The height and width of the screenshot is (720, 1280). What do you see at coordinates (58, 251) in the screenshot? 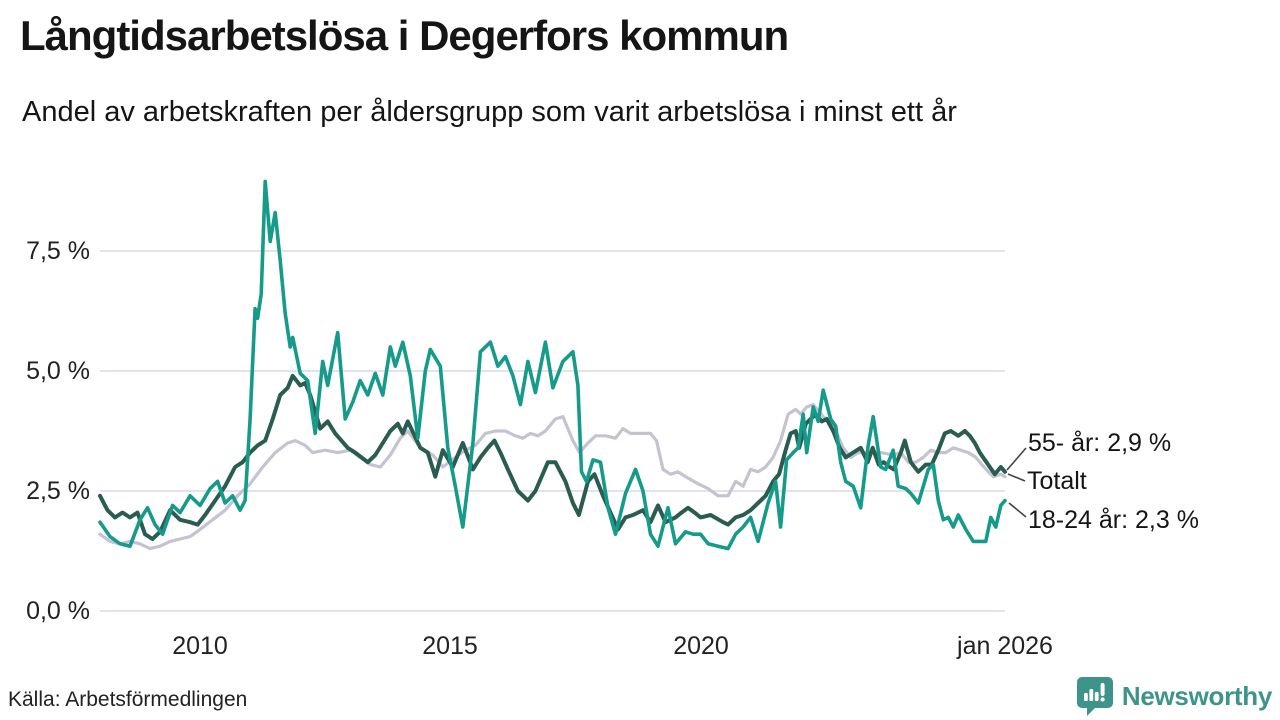
I see `y-tick-label-7-5: 7,5 %` at bounding box center [58, 251].